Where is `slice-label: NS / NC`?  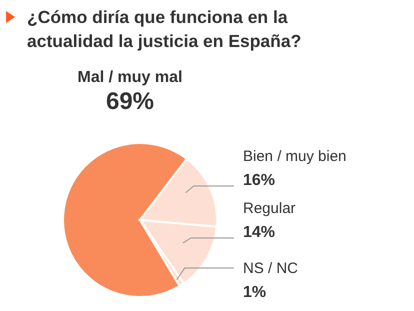
slice-label: NS / NC is located at coordinates (270, 268).